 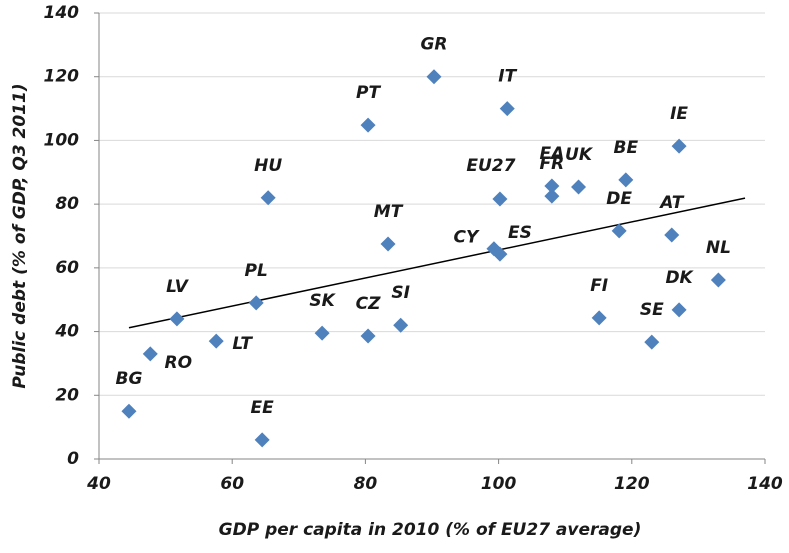 I want to click on y-tick-label: 40, so click(x=66, y=332).